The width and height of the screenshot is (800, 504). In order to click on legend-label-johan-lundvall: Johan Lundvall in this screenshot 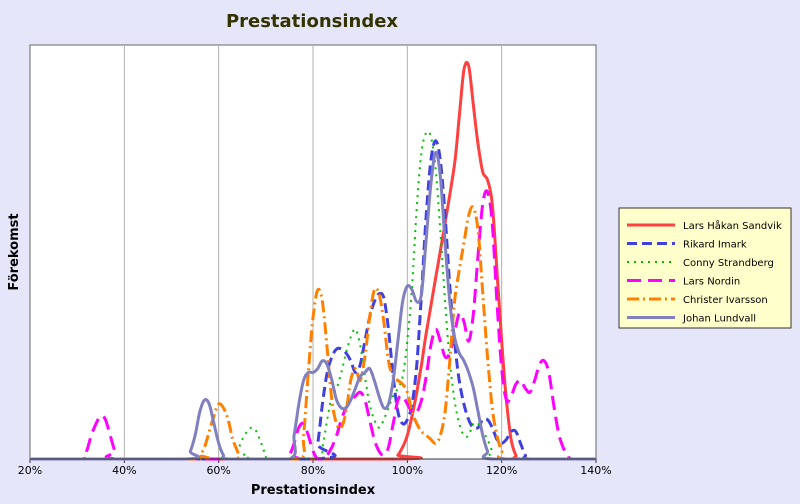, I will do `click(719, 319)`.